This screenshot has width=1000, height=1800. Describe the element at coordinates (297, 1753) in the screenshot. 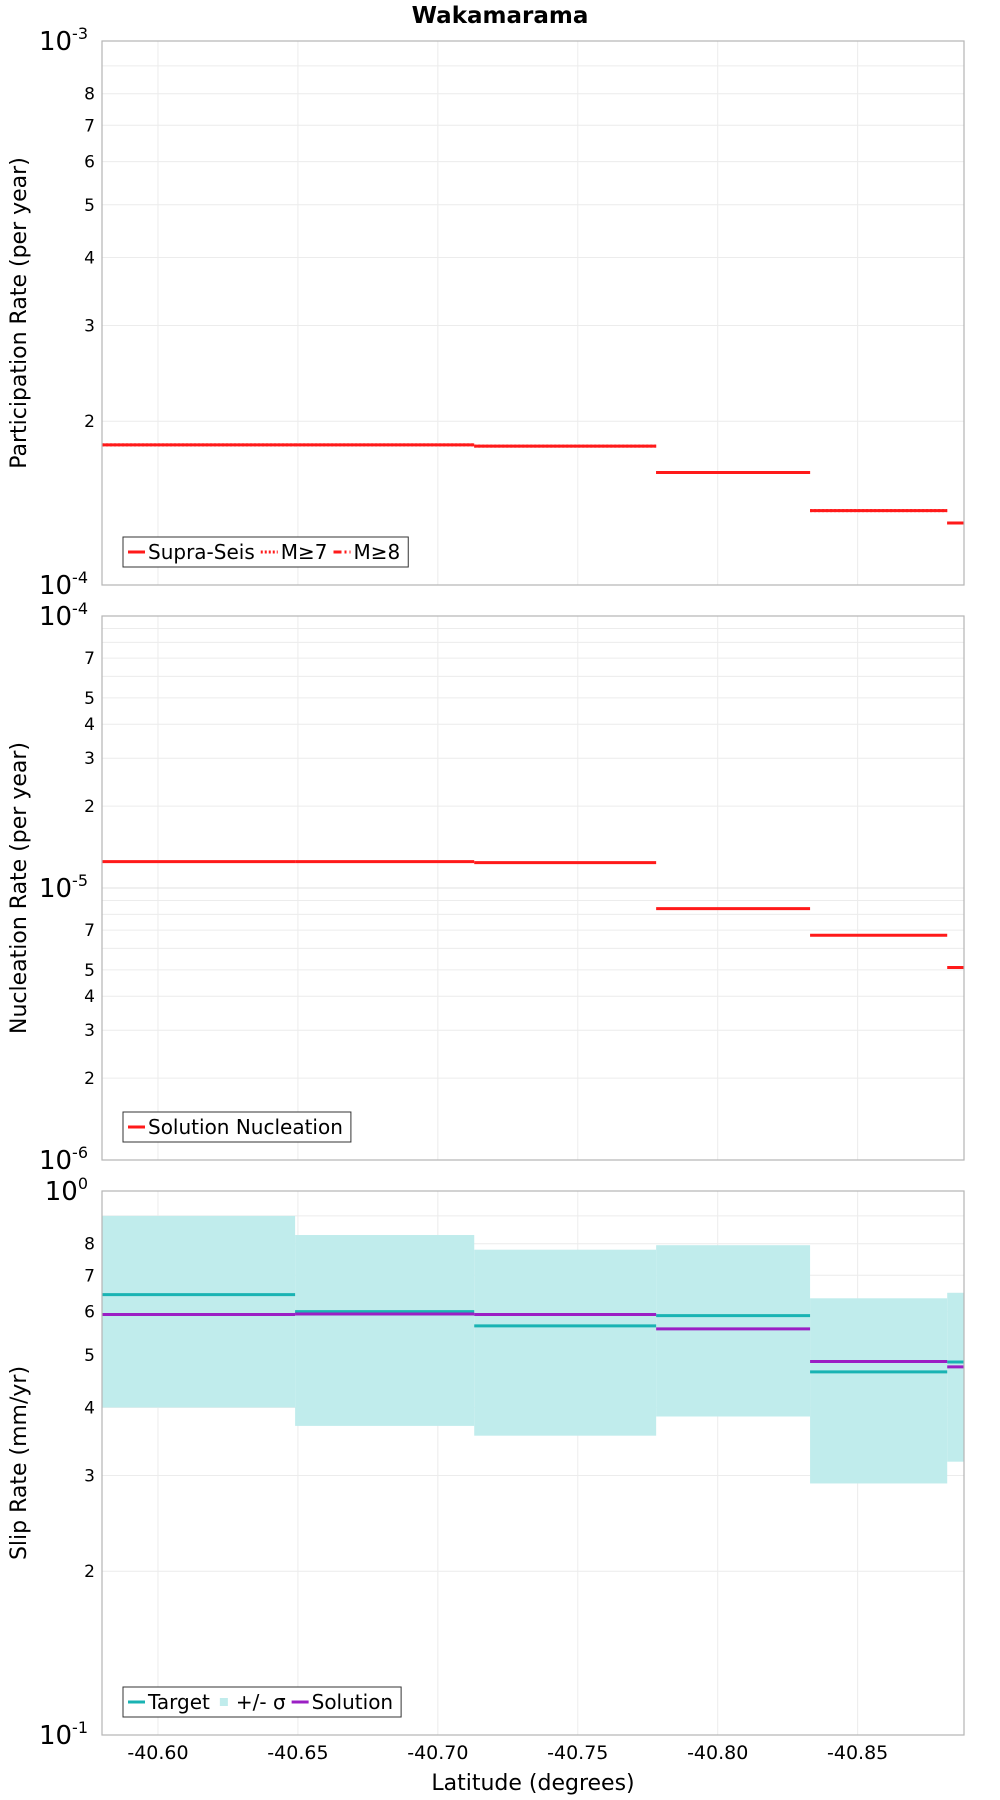

I see `x-tick-label: -40.65` at that location.